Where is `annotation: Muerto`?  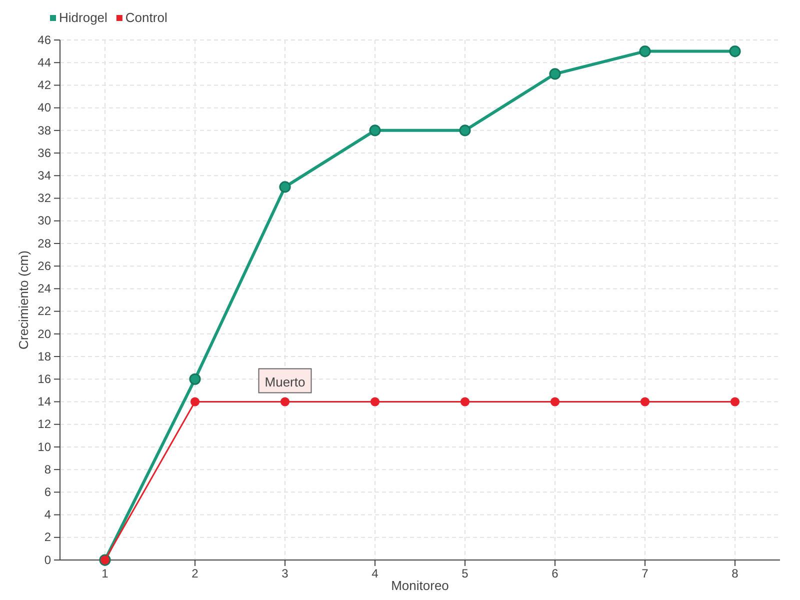
annotation: Muerto is located at coordinates (285, 382).